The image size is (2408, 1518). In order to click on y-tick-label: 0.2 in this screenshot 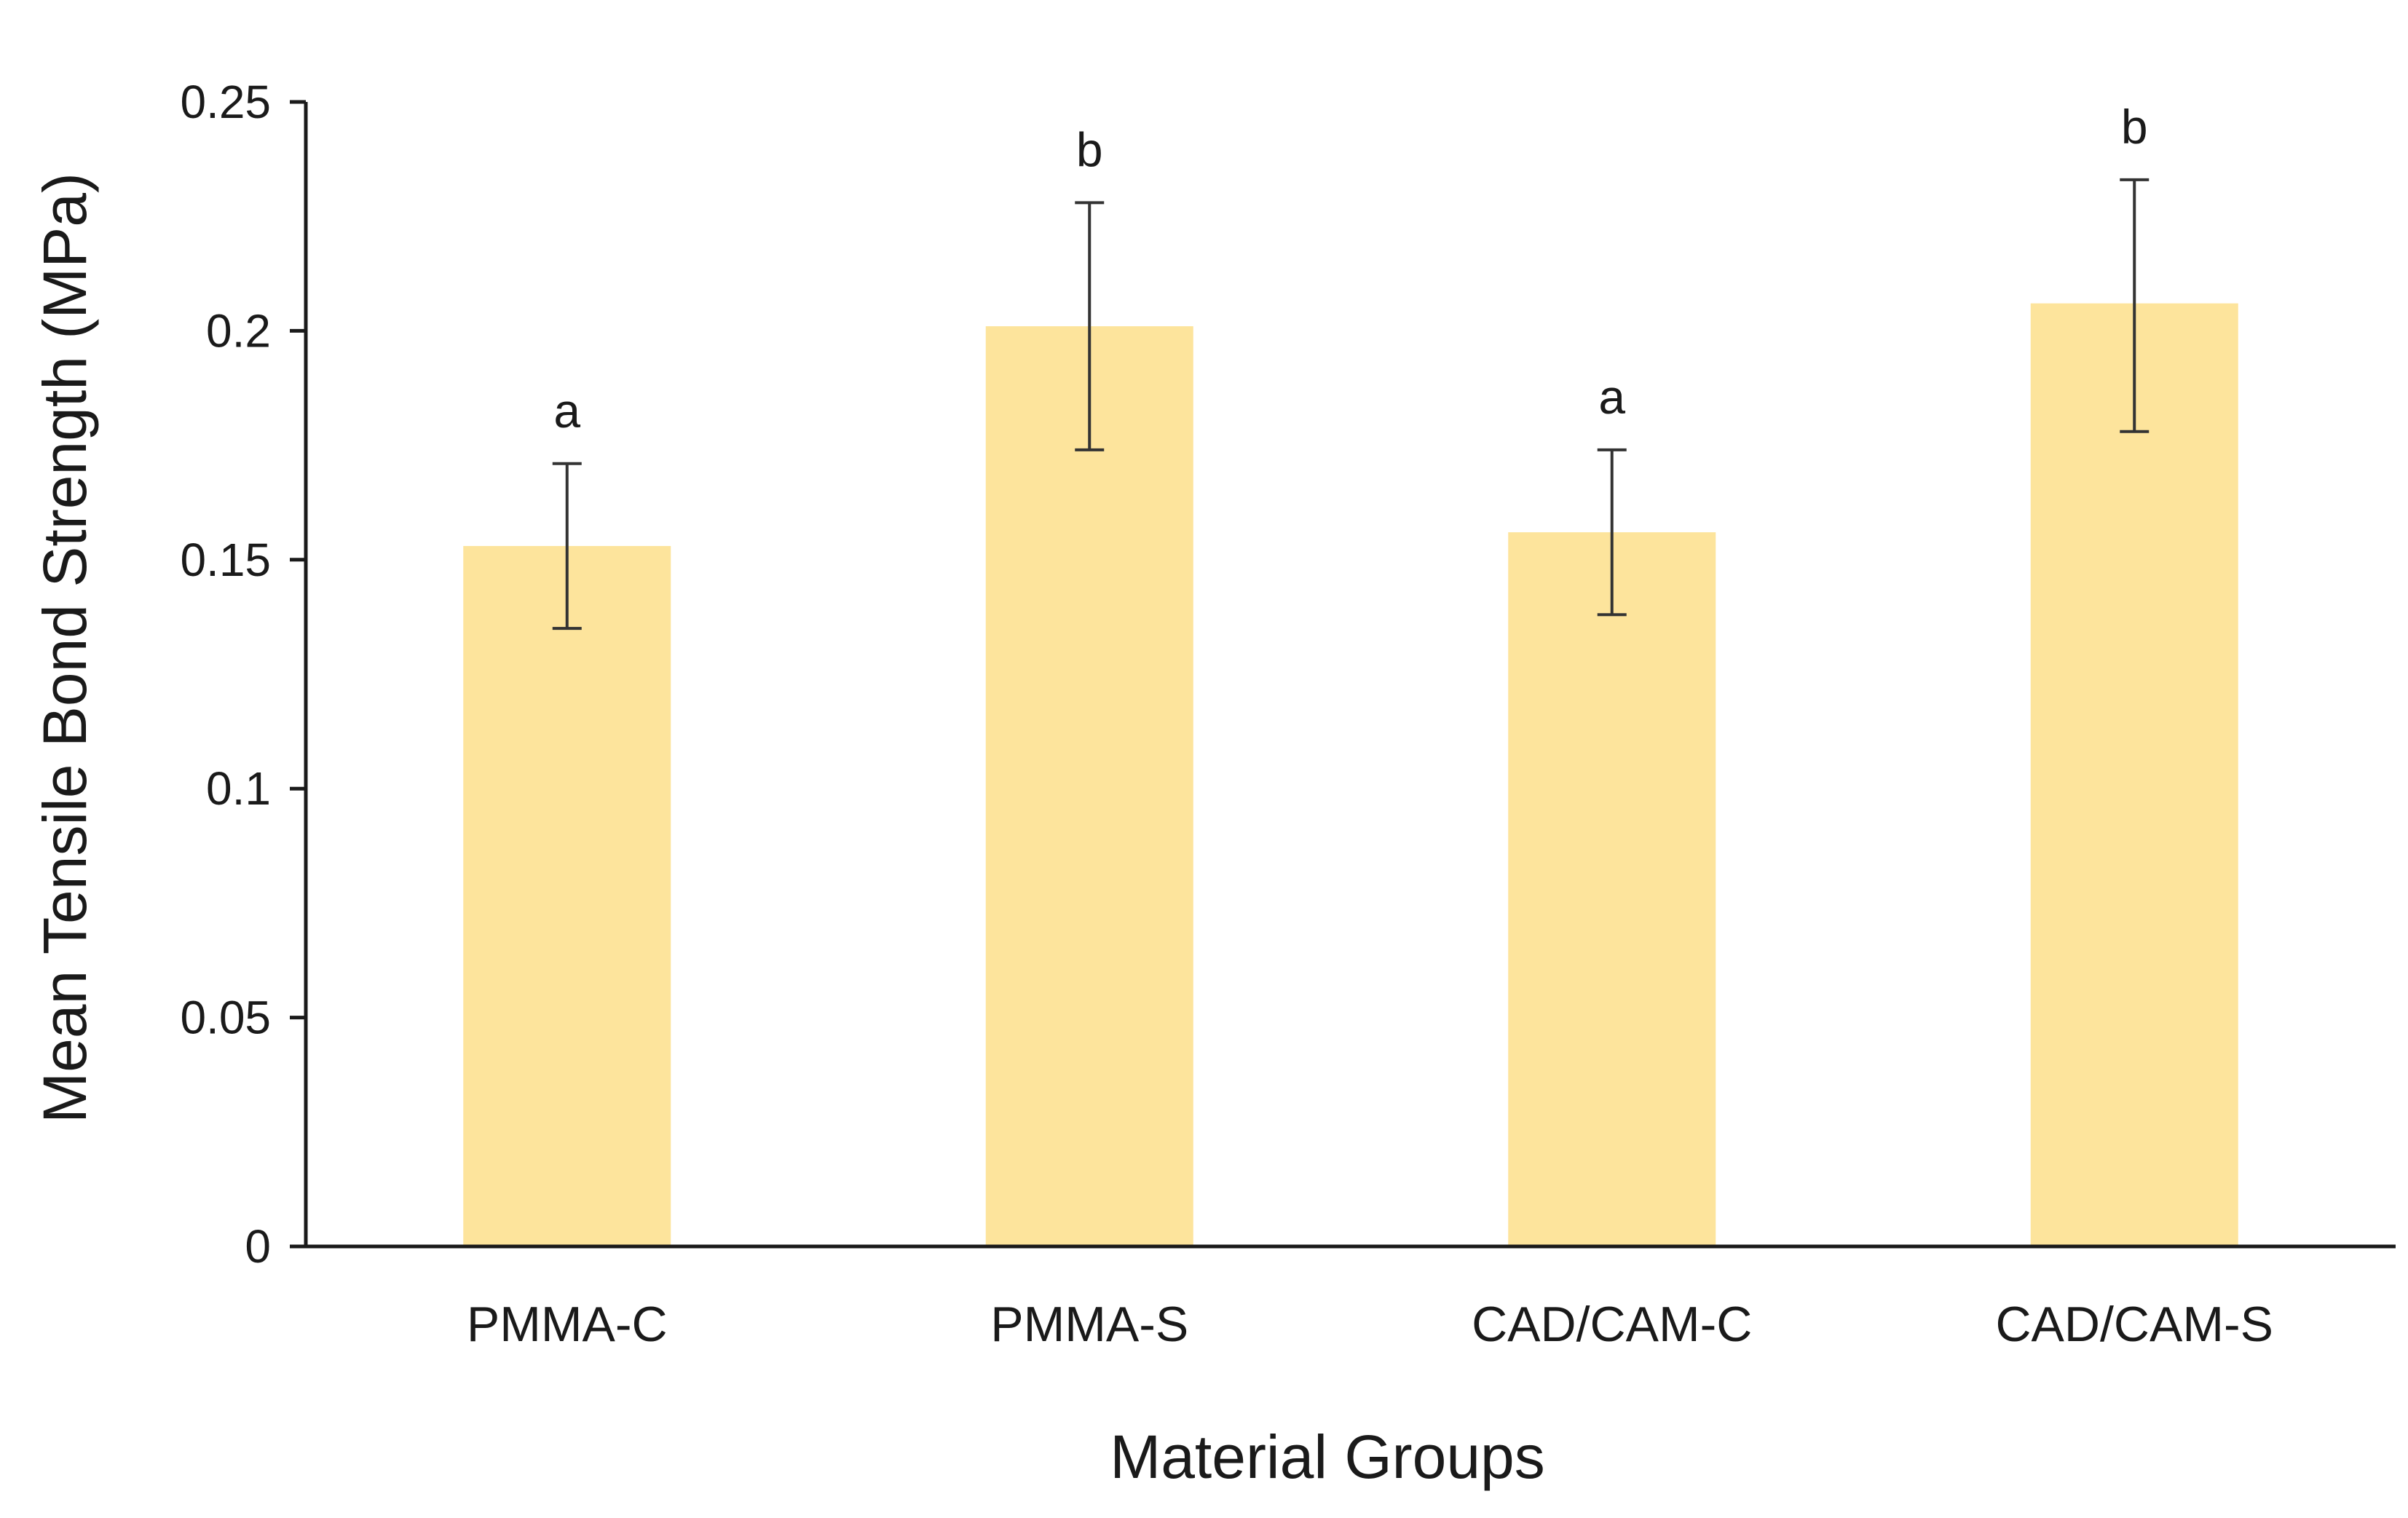, I will do `click(238, 331)`.